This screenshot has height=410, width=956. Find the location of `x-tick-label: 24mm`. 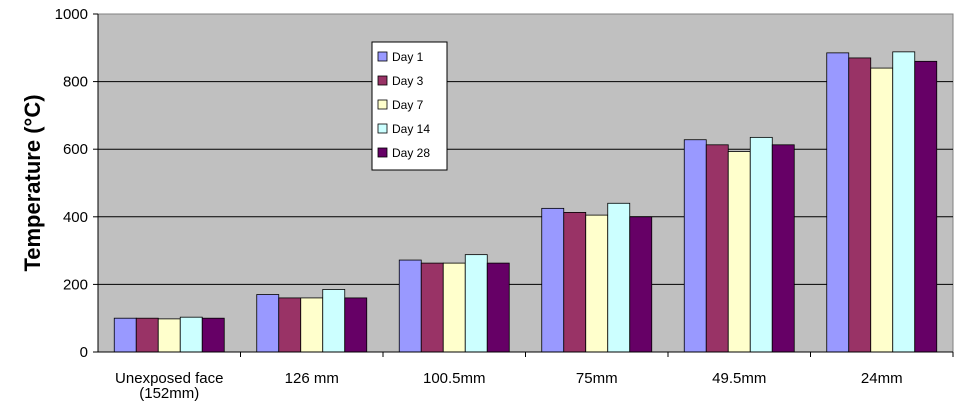

x-tick-label: 24mm is located at coordinates (882, 378).